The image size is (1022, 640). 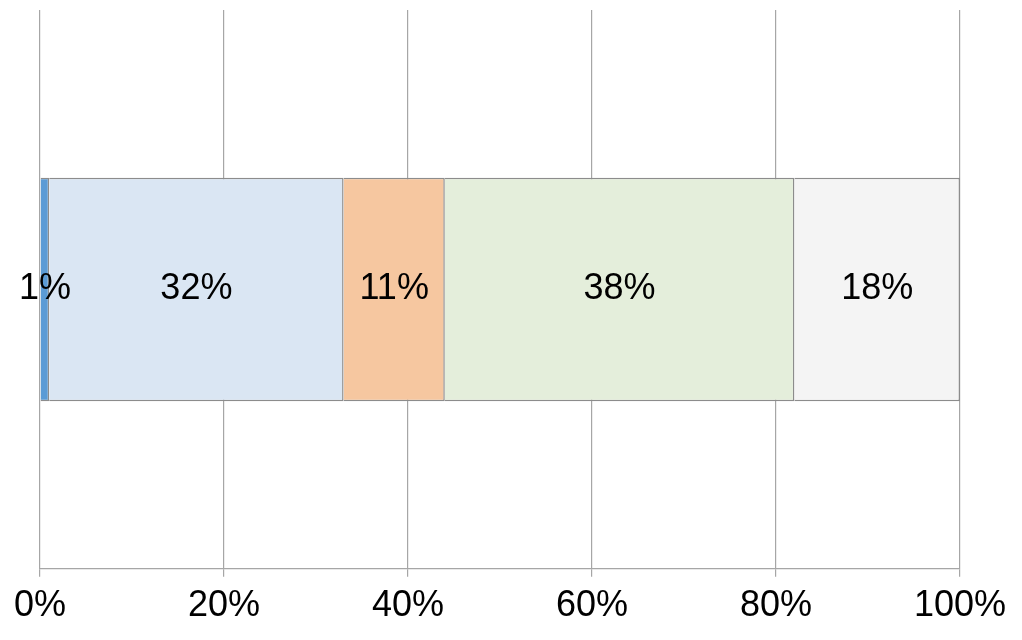 What do you see at coordinates (40, 604) in the screenshot?
I see `x-tick-label: 0%` at bounding box center [40, 604].